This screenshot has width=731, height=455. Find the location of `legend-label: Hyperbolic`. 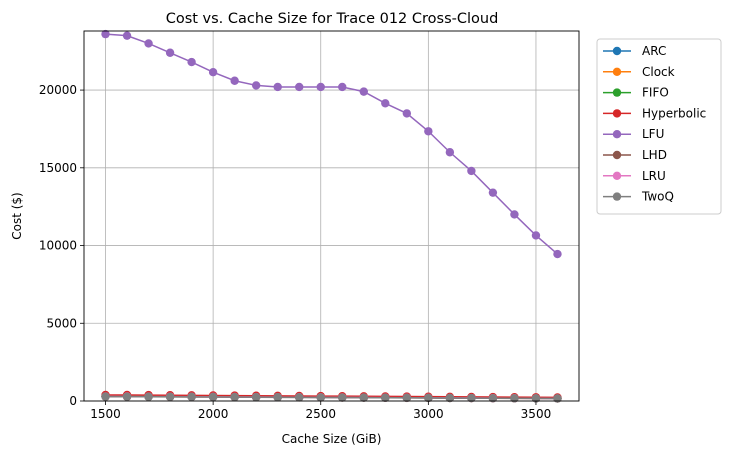

legend-label: Hyperbolic is located at coordinates (674, 113).